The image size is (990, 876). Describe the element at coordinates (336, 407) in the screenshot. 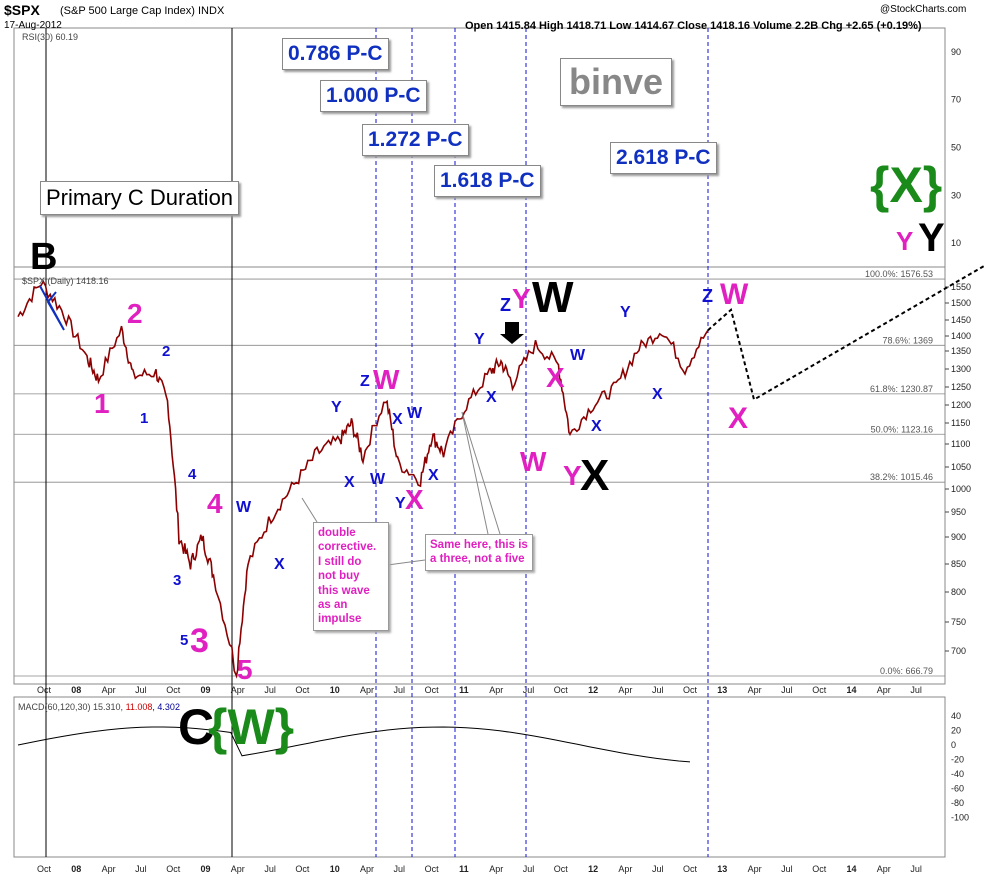

I see `wave-label-Y-blue-a: Y` at that location.